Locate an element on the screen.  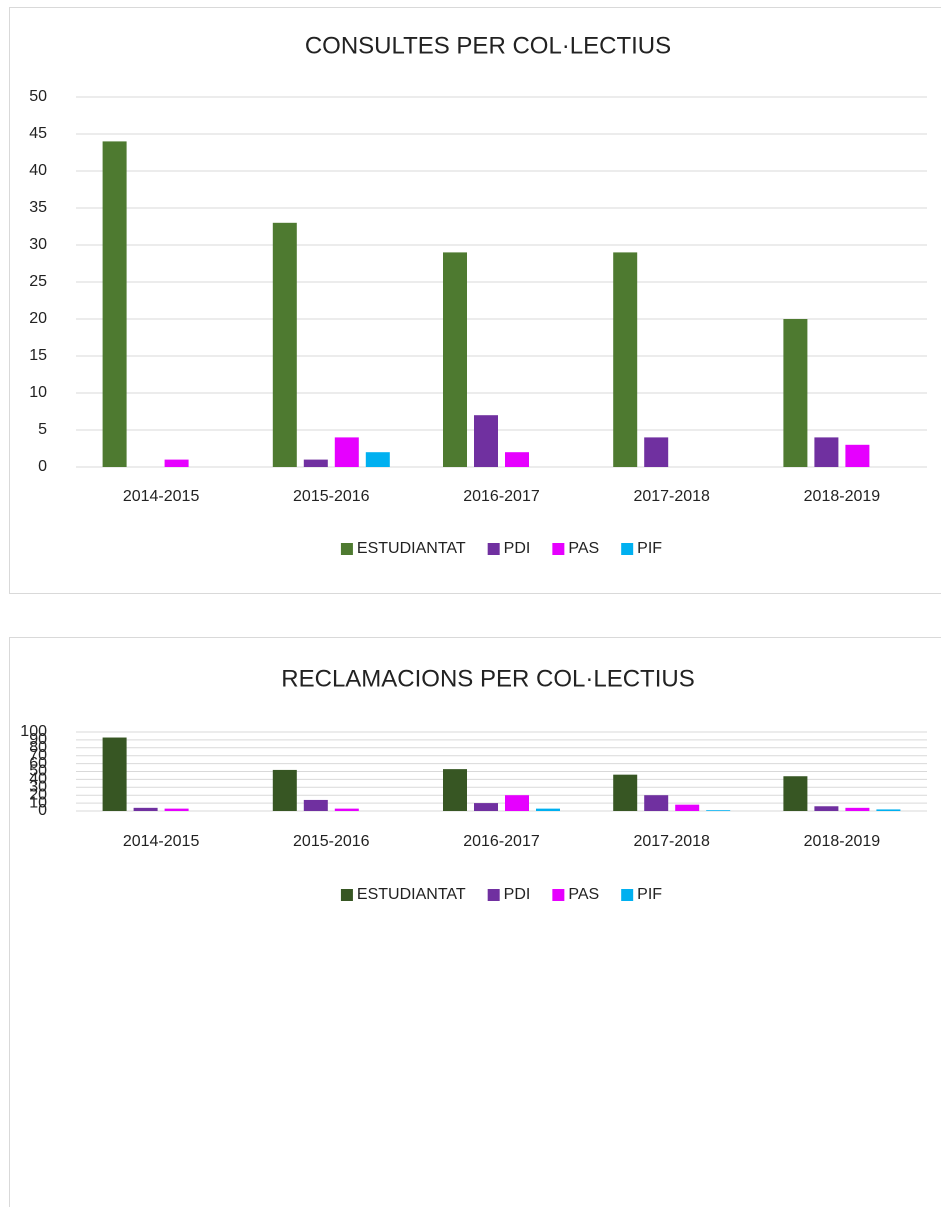
y-tick-label: 35 is located at coordinates (38, 207).